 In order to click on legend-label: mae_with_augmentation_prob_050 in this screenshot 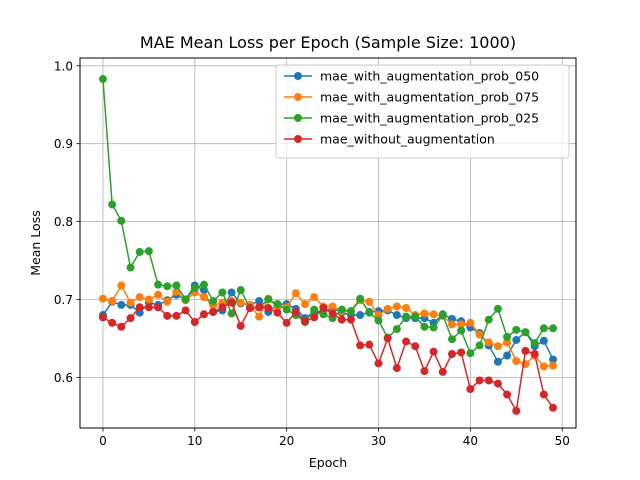, I will do `click(429, 76)`.